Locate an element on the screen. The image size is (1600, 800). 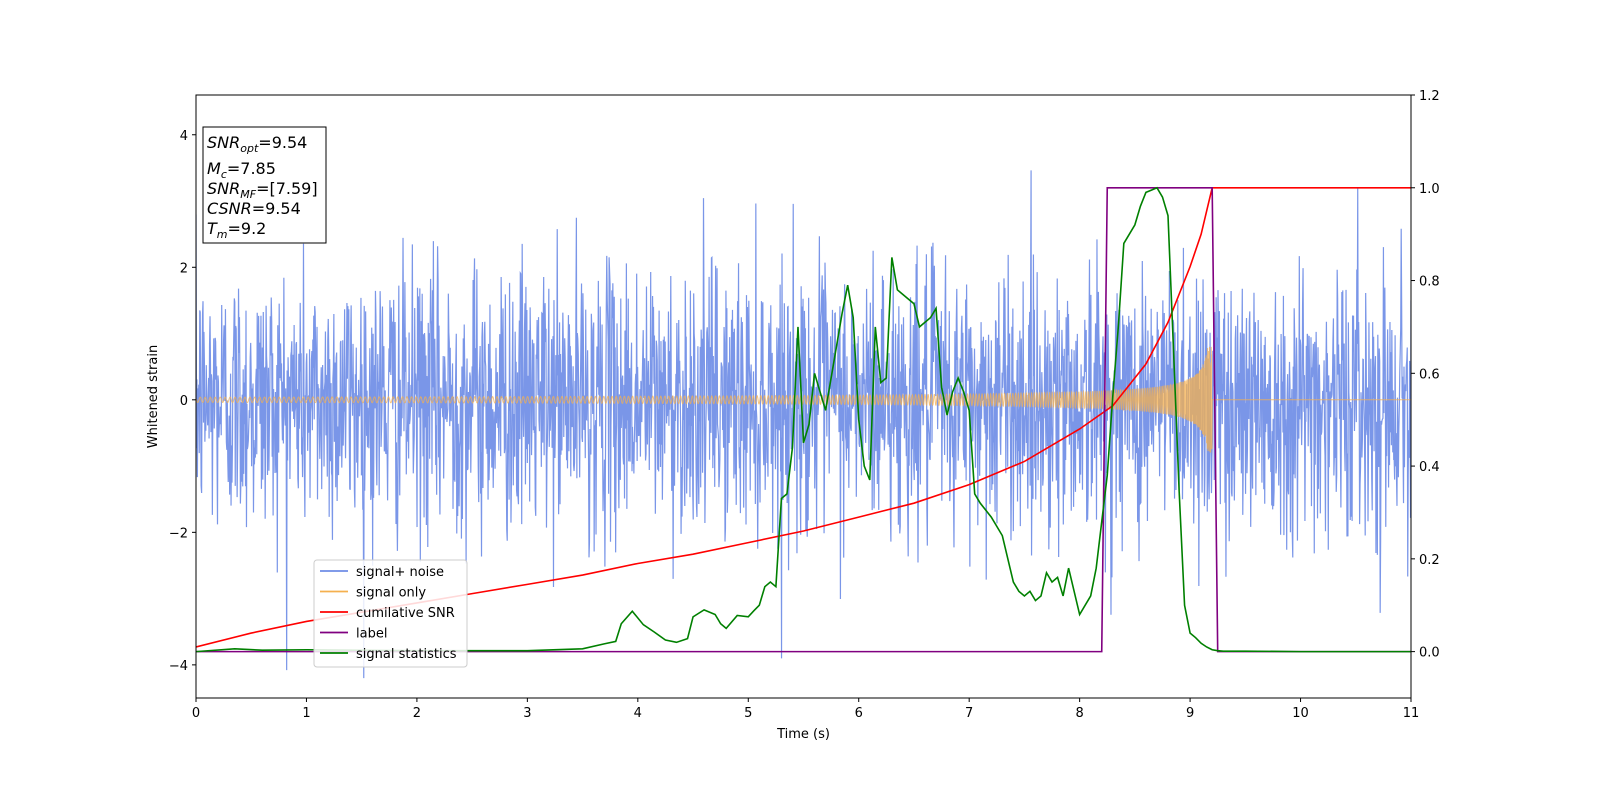
x-axis-label: Time (s) is located at coordinates (803, 734).